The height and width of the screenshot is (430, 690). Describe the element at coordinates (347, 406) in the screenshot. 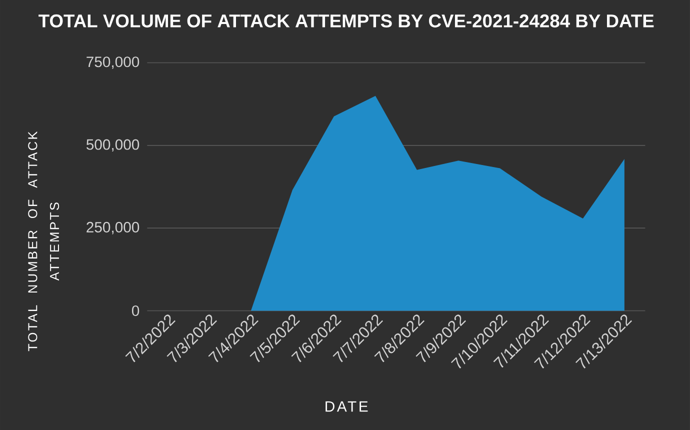

I see `x-axis-title: DATE` at that location.